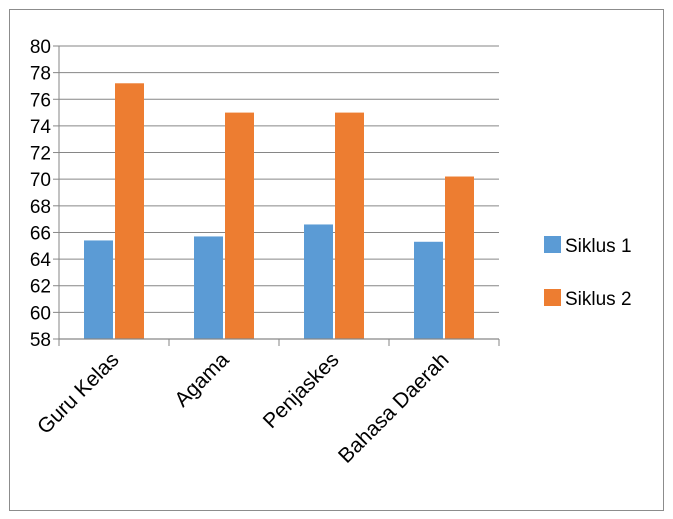  Describe the element at coordinates (318, 281) in the screenshot. I see `bar-siklus-1-penjaskes` at that location.